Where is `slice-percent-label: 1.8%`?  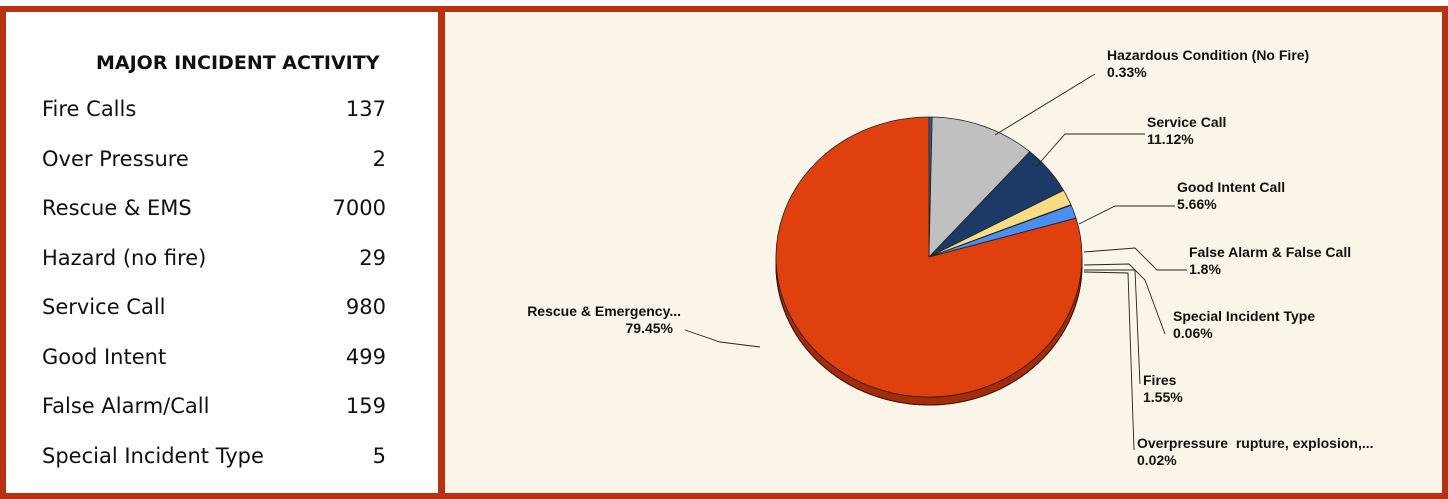
slice-percent-label: 1.8% is located at coordinates (1205, 269).